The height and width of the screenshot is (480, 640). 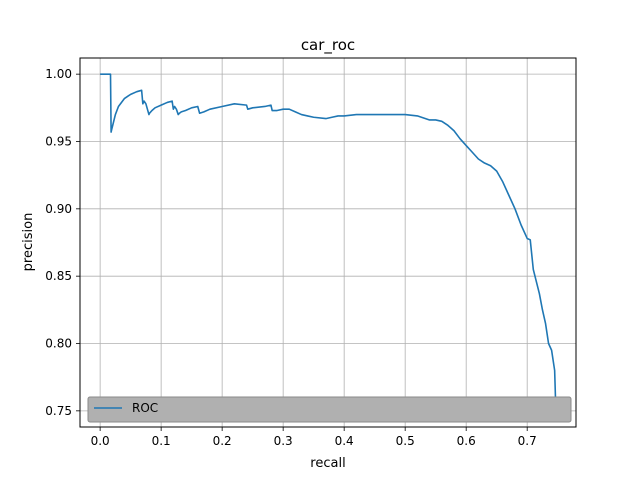 I want to click on chart-title: car_roc, so click(x=328, y=45).